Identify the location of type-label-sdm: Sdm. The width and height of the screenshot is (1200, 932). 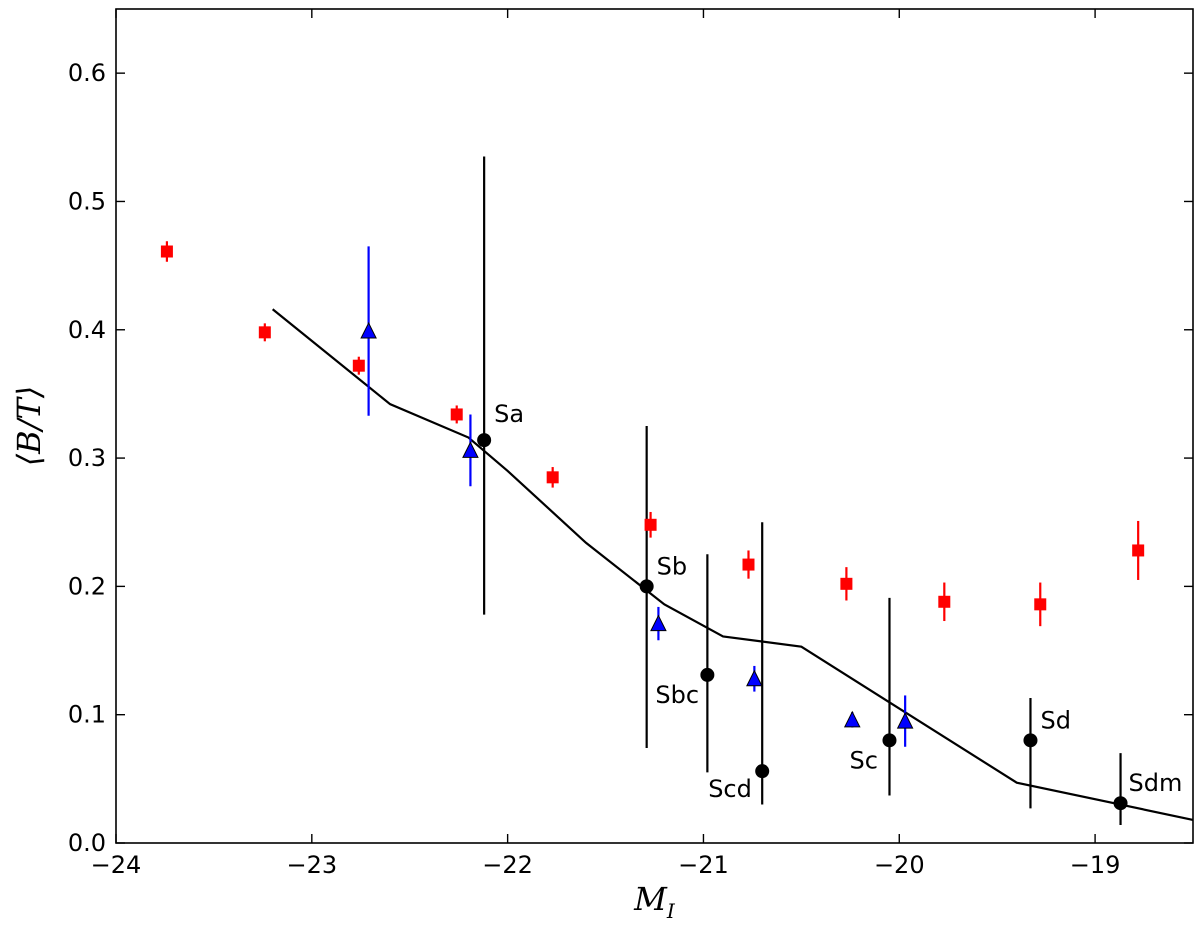
(1156, 783).